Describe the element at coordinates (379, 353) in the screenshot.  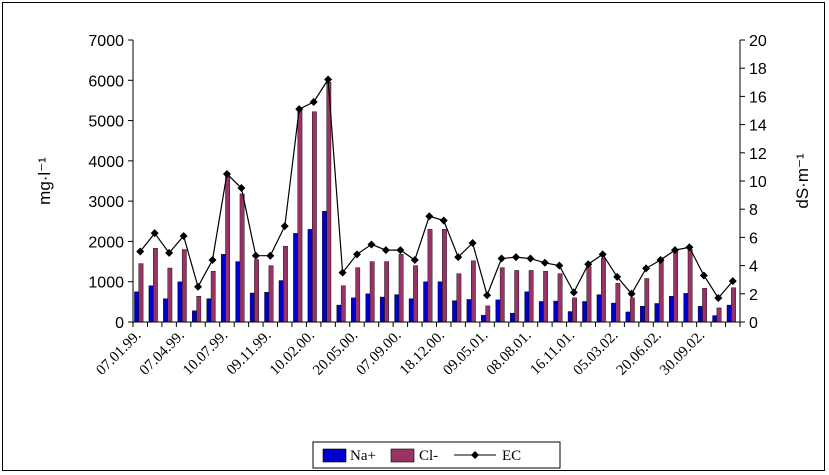
I see `x-tick-label: 07.09.00.` at that location.